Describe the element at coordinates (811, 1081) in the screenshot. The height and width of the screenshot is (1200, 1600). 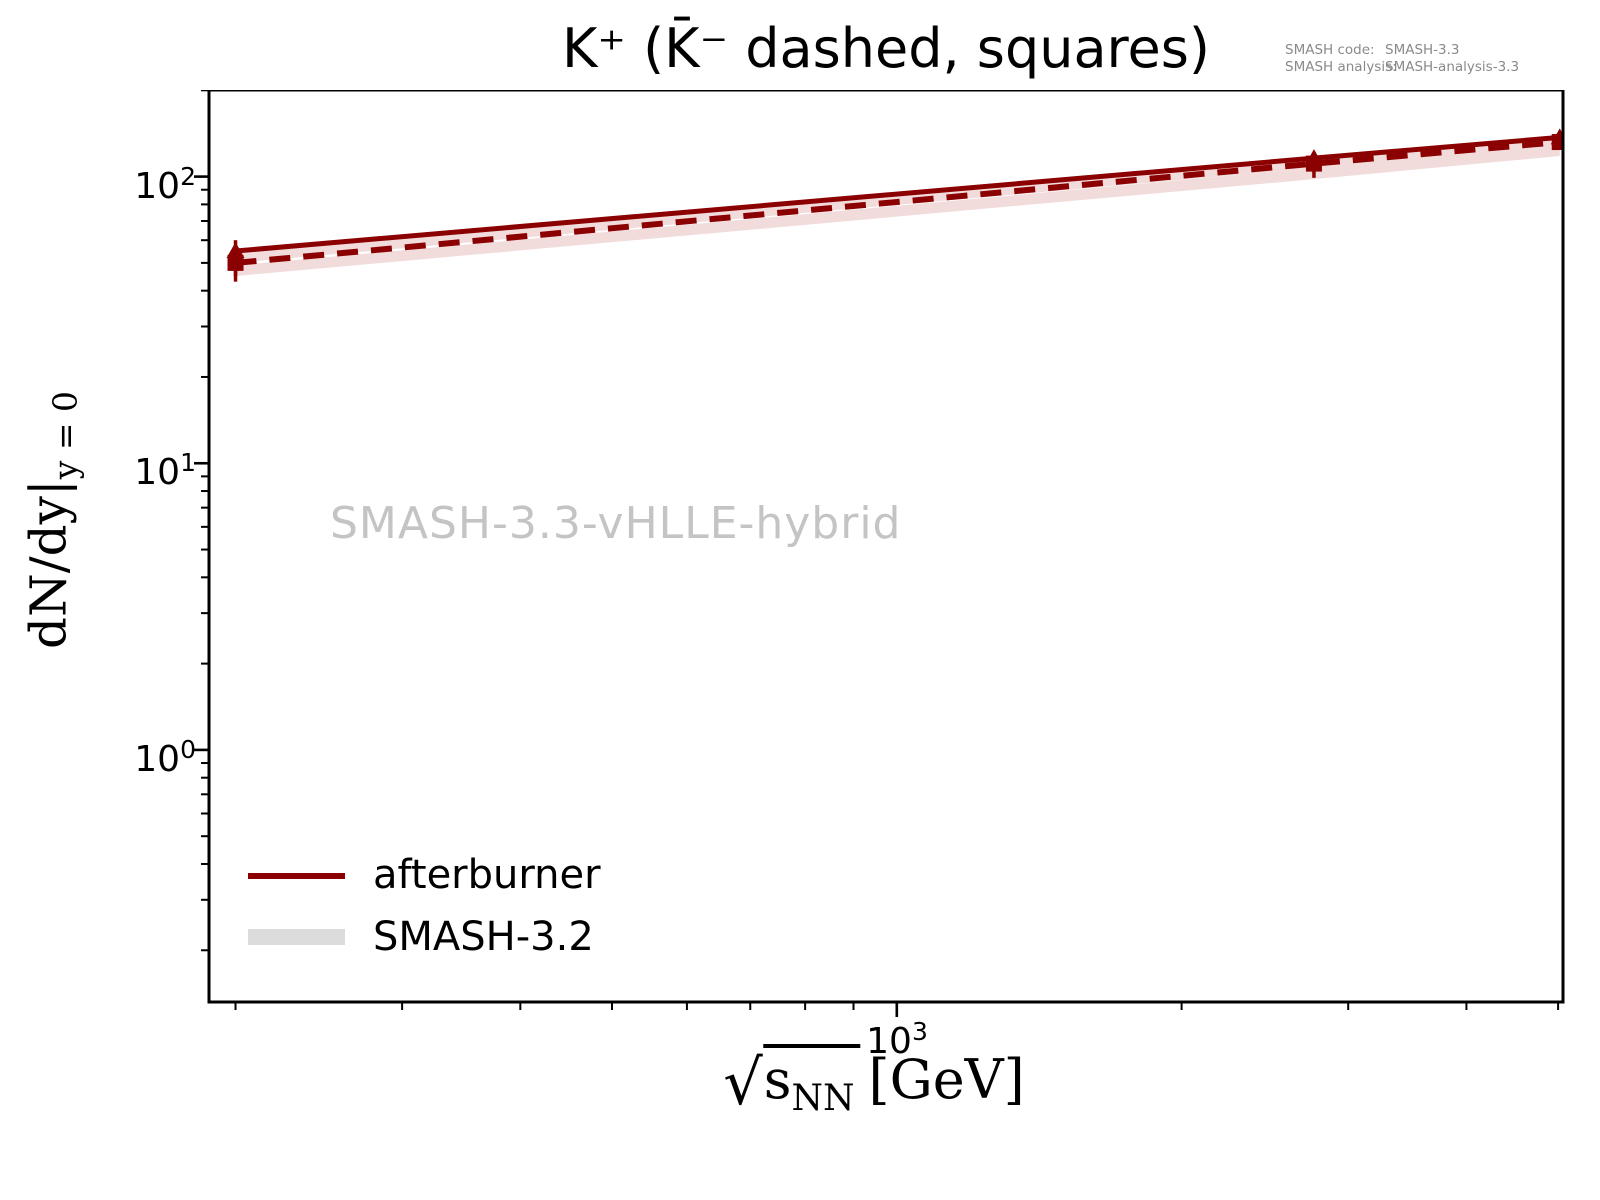
I see `snn-symbol: sNN` at that location.